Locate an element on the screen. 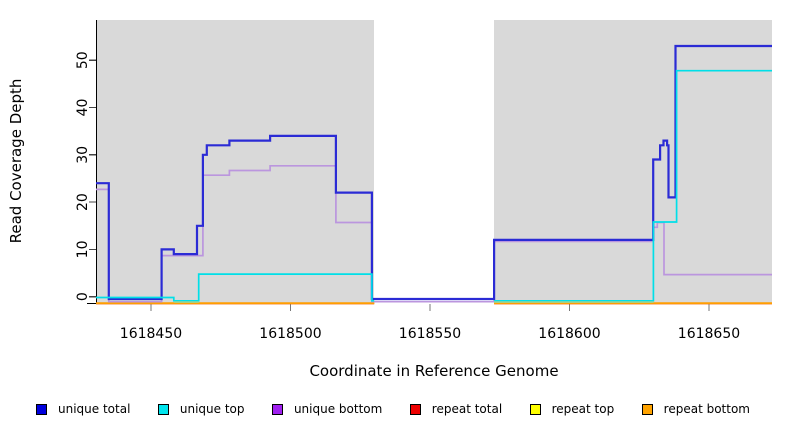 The width and height of the screenshot is (792, 432). y-tick-label: 20 is located at coordinates (83, 202).